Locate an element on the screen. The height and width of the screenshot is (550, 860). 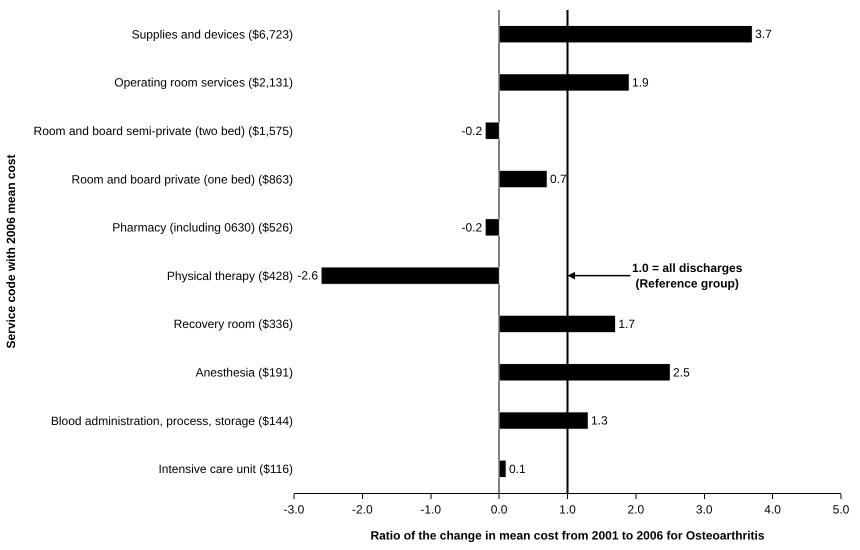
y-tick-label: Supplies and devices ($6,723) is located at coordinates (213, 34).